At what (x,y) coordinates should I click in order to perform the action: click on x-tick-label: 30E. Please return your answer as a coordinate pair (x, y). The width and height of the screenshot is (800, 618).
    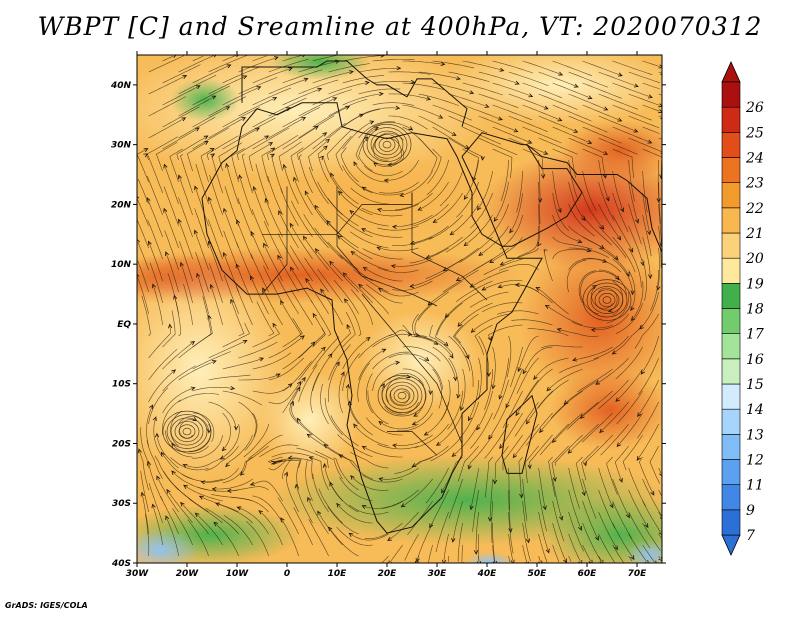
    Looking at the image, I should click on (438, 574).